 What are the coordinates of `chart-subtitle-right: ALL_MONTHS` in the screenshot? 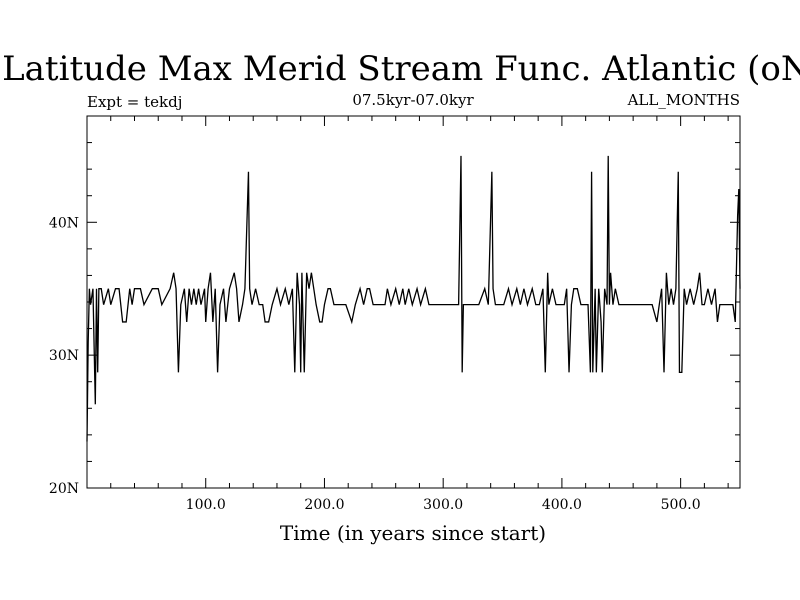 It's located at (683, 100).